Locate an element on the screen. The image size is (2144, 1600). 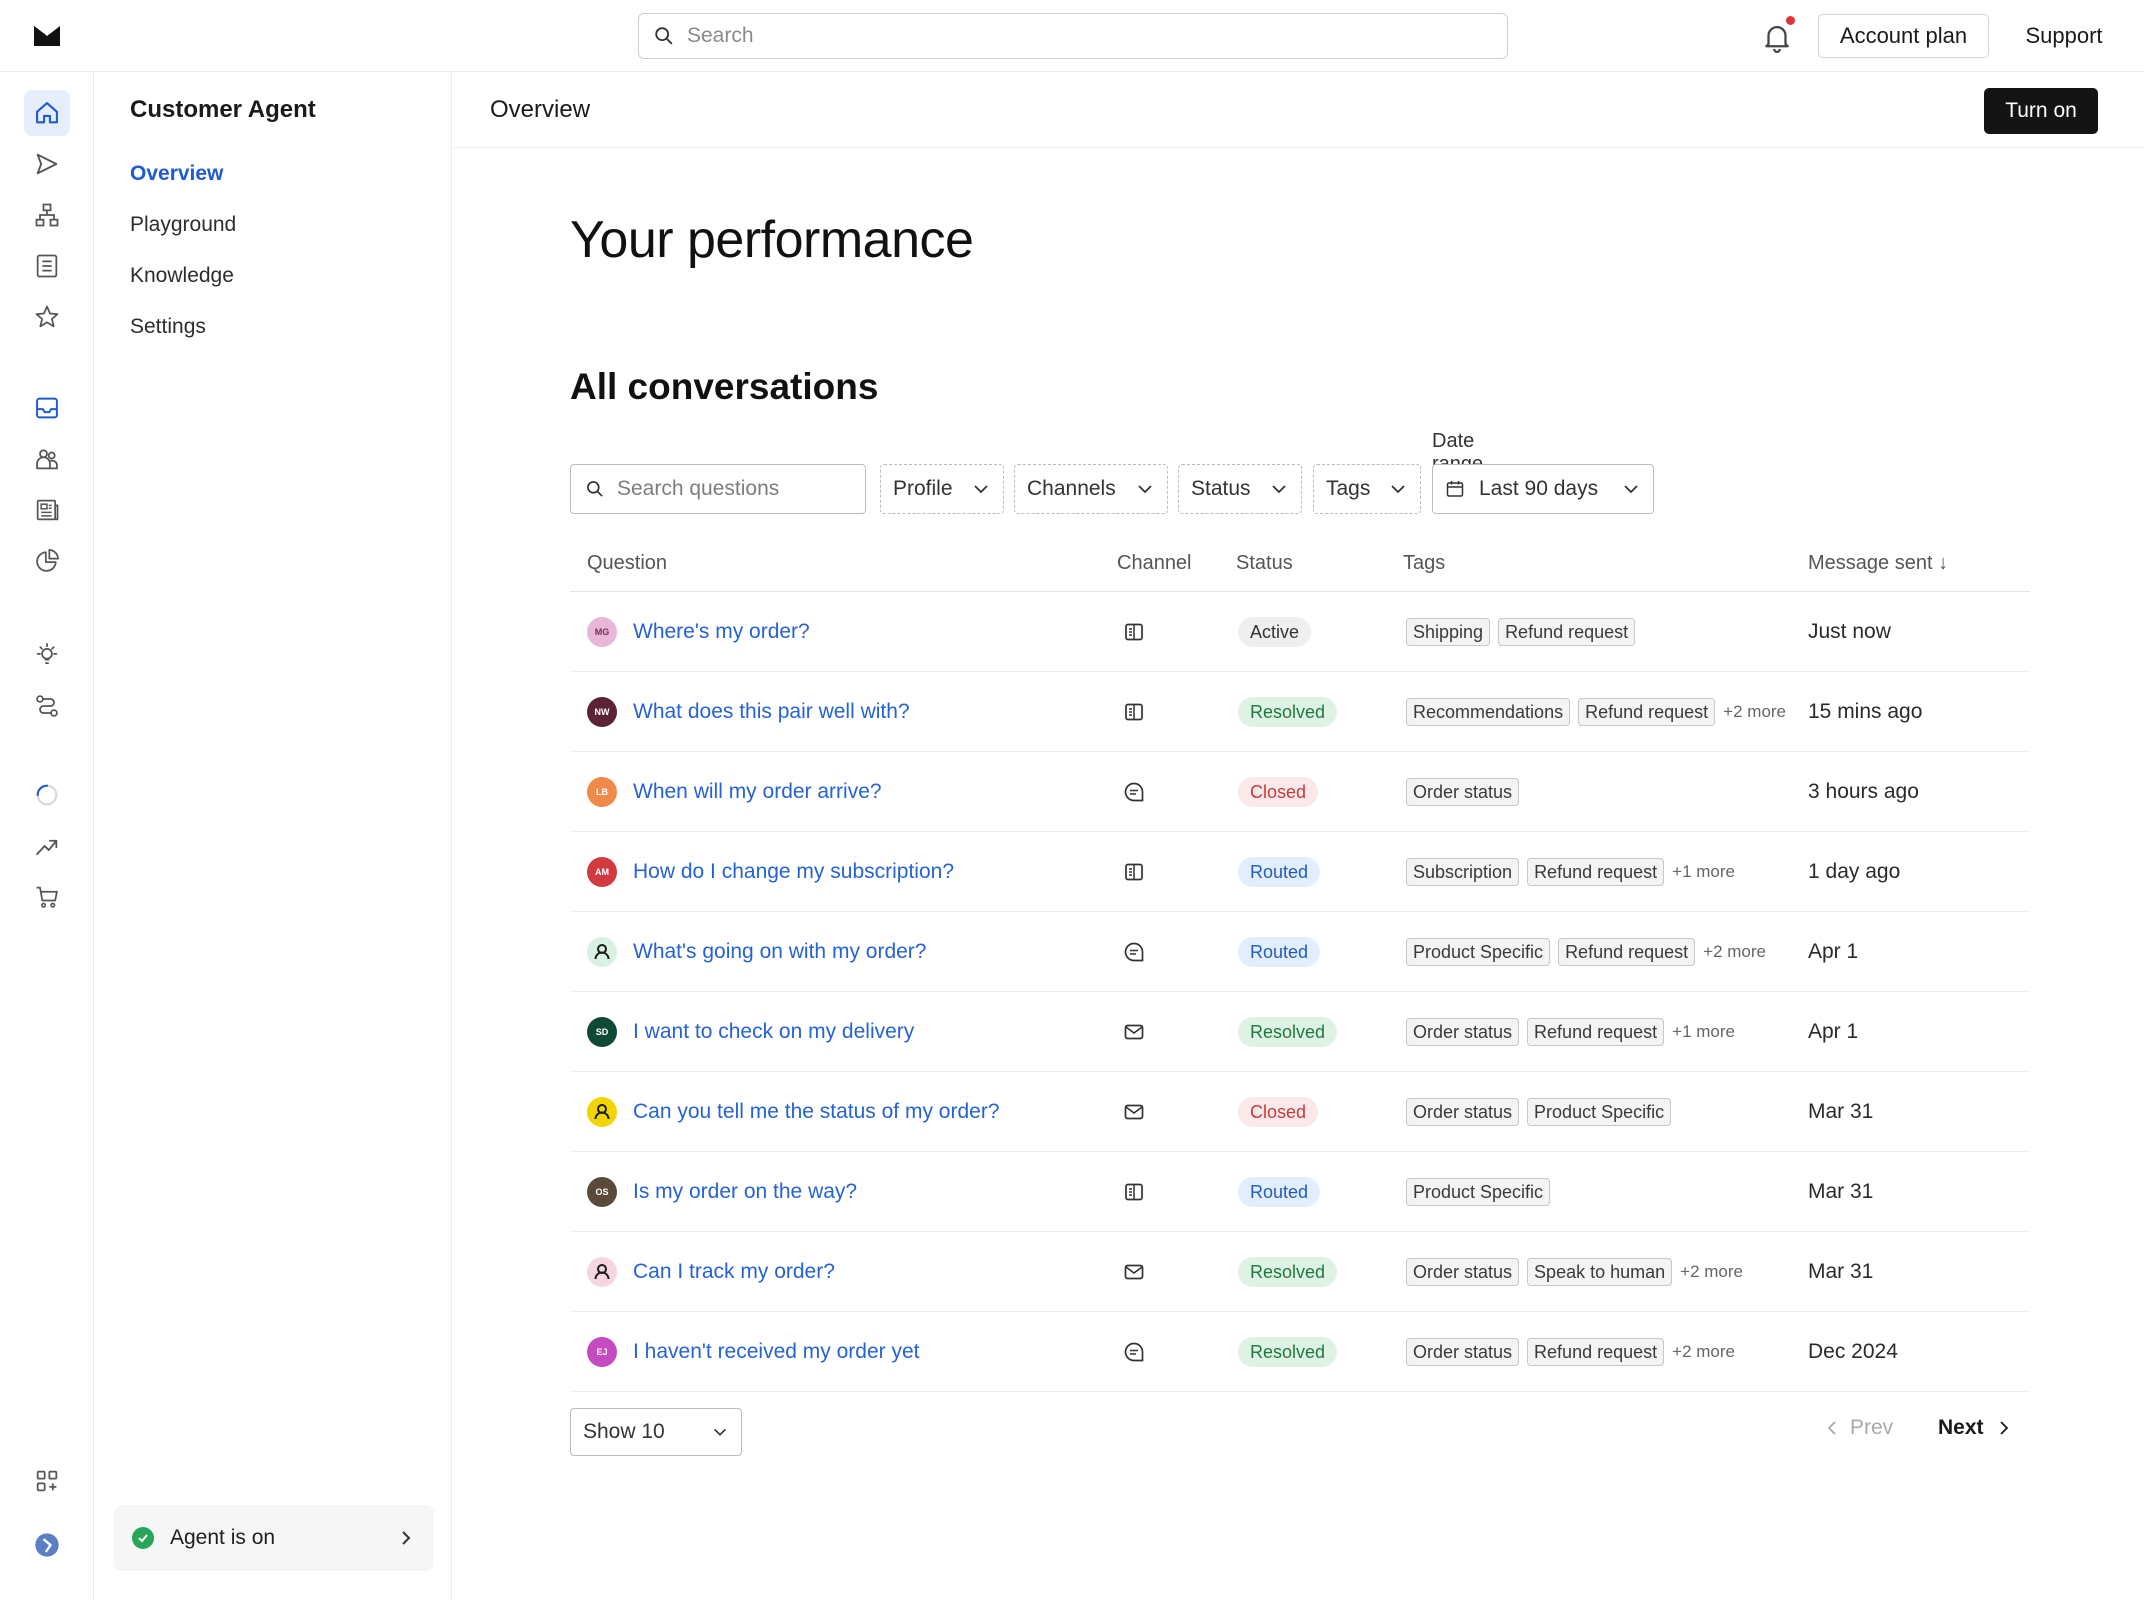
column-channel: Channel is located at coordinates (1154, 563).